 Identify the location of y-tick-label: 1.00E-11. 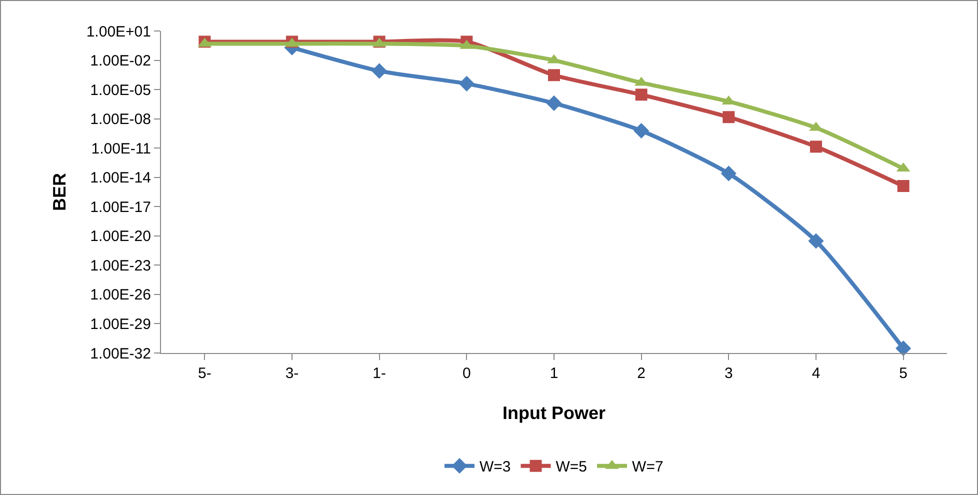
(121, 149).